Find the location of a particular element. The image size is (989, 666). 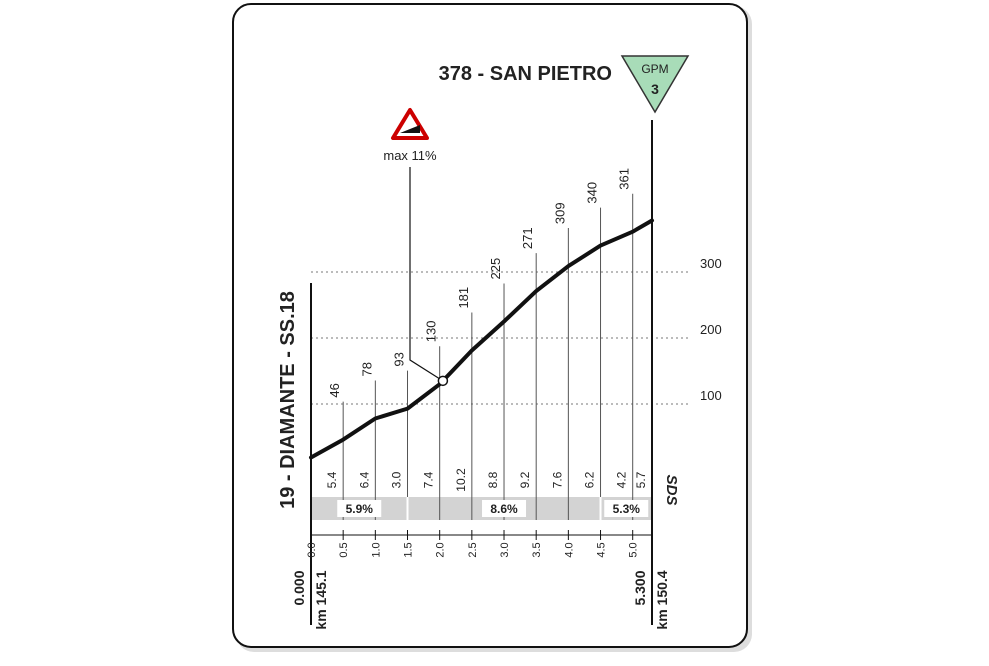

segment-gradient: 3.0 is located at coordinates (397, 479).